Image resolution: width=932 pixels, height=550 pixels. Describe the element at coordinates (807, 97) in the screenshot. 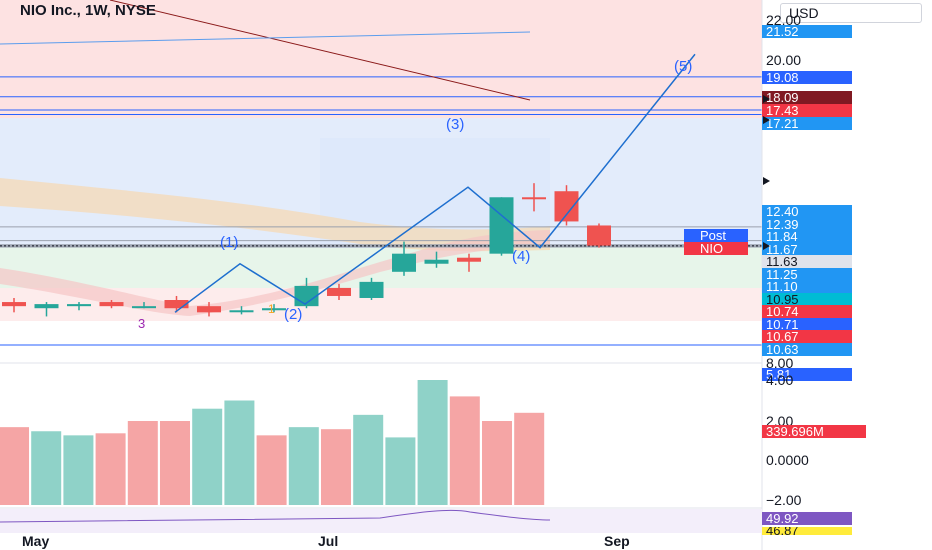

I see `price-axis-label-4: 18.09` at that location.